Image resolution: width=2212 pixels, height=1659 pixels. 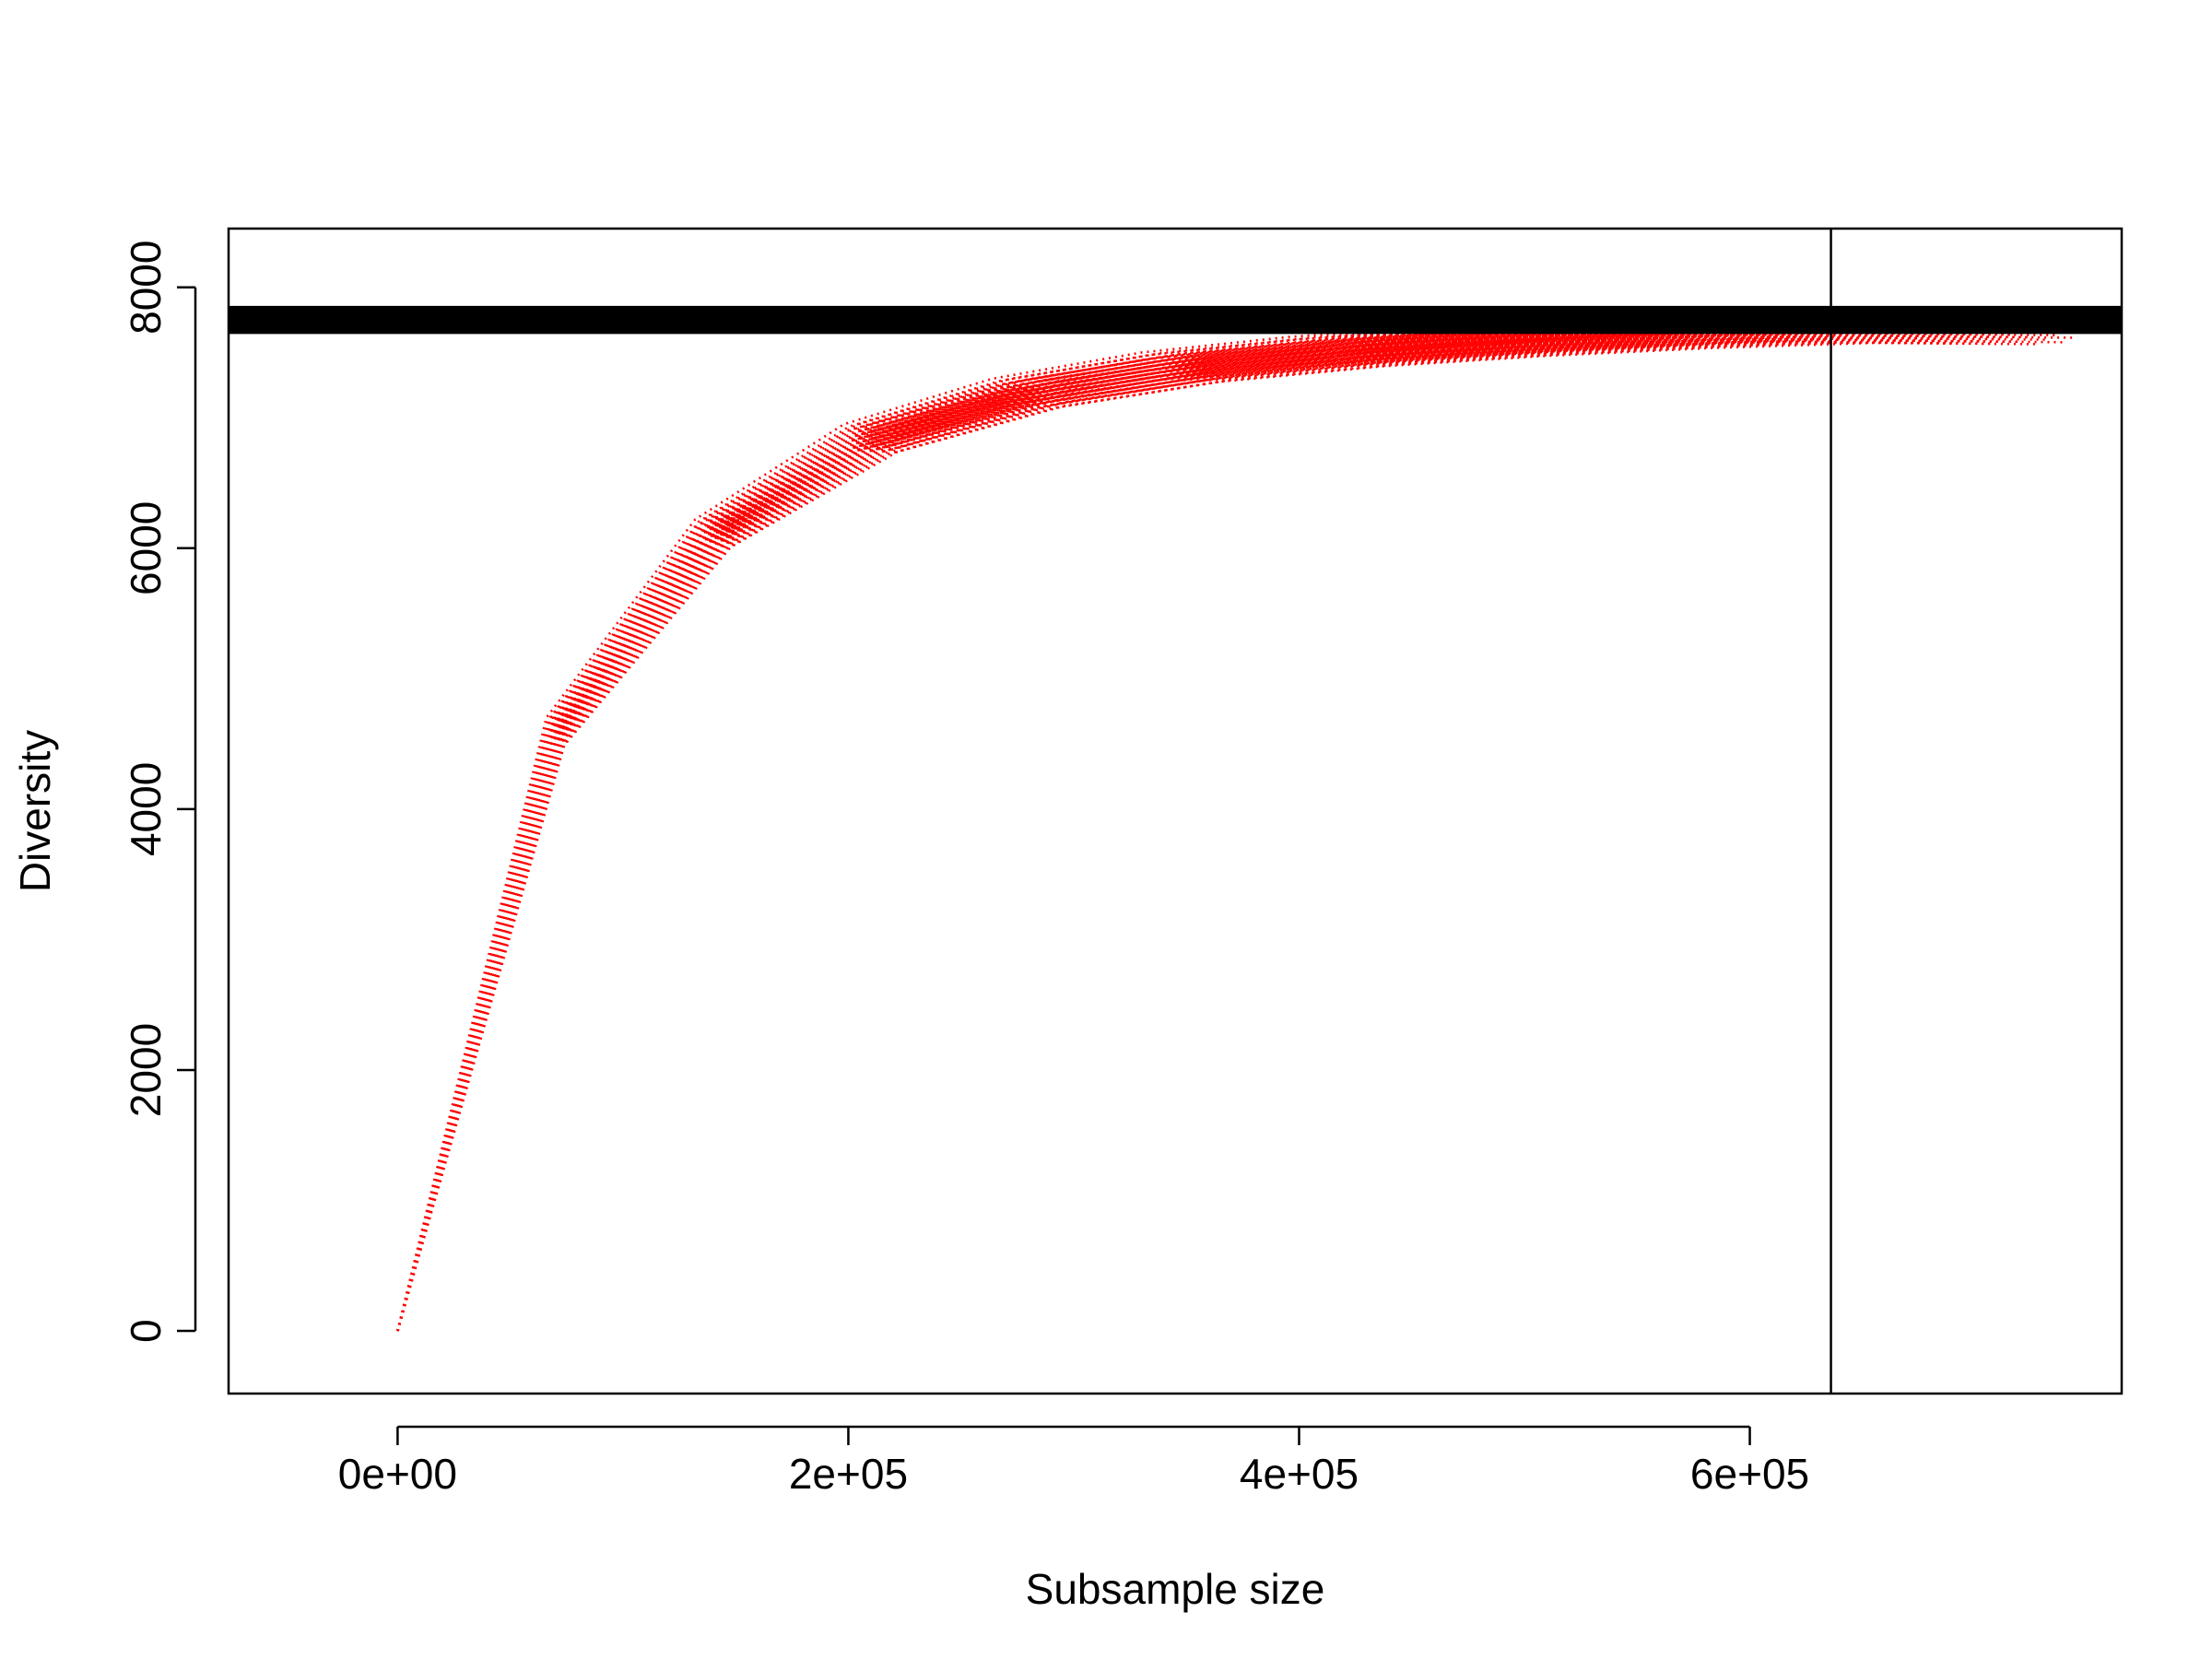 What do you see at coordinates (1073, 1461) in the screenshot?
I see `x-axis: 0e+00 2e+05 4e+05 6e+05` at bounding box center [1073, 1461].